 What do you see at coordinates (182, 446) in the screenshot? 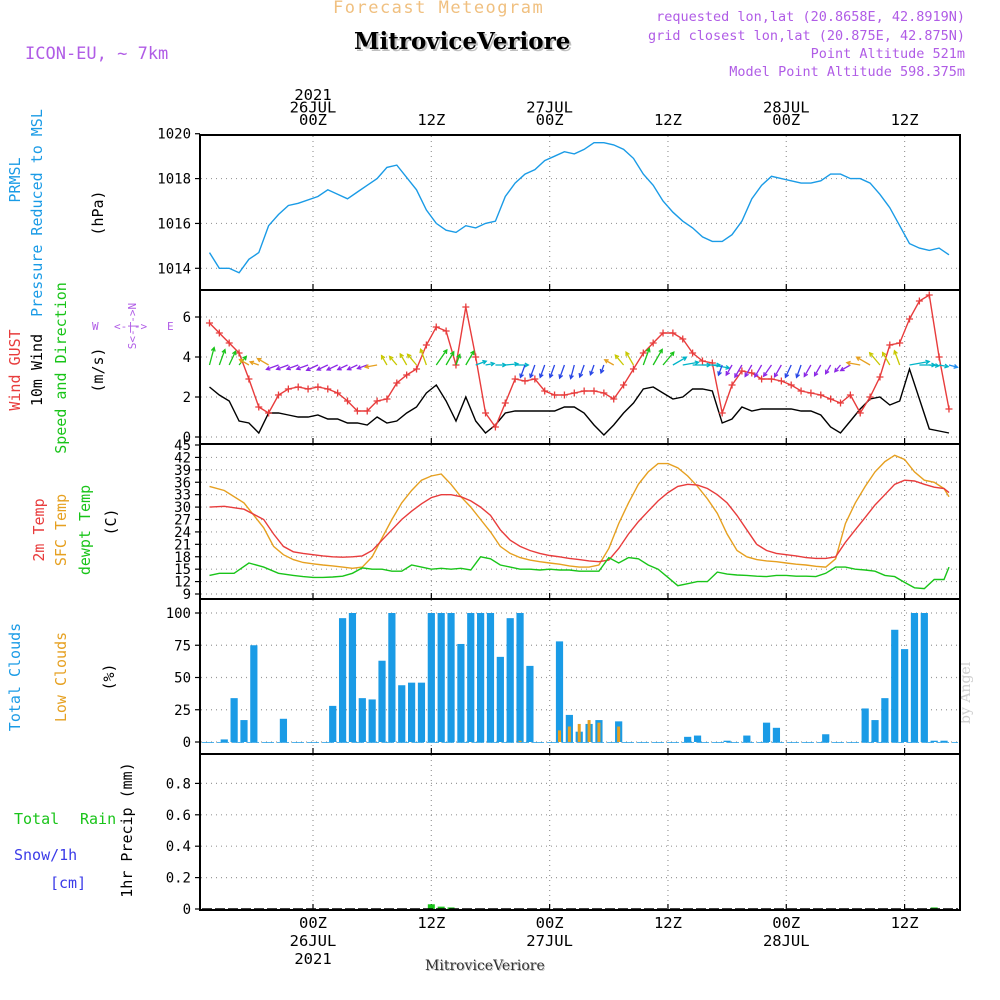
I see `y-tick-label: 45` at bounding box center [182, 446].